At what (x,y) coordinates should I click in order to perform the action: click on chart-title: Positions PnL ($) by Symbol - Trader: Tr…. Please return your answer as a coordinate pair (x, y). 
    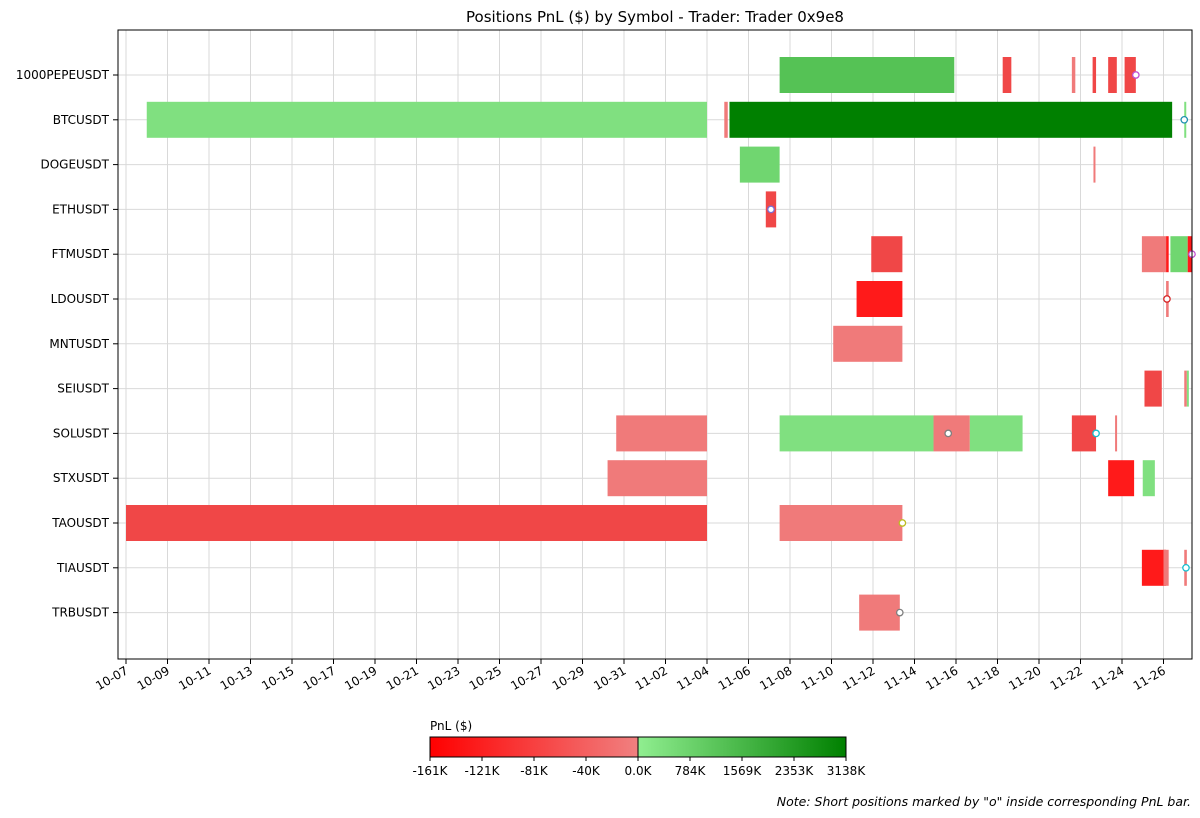
    Looking at the image, I should click on (655, 17).